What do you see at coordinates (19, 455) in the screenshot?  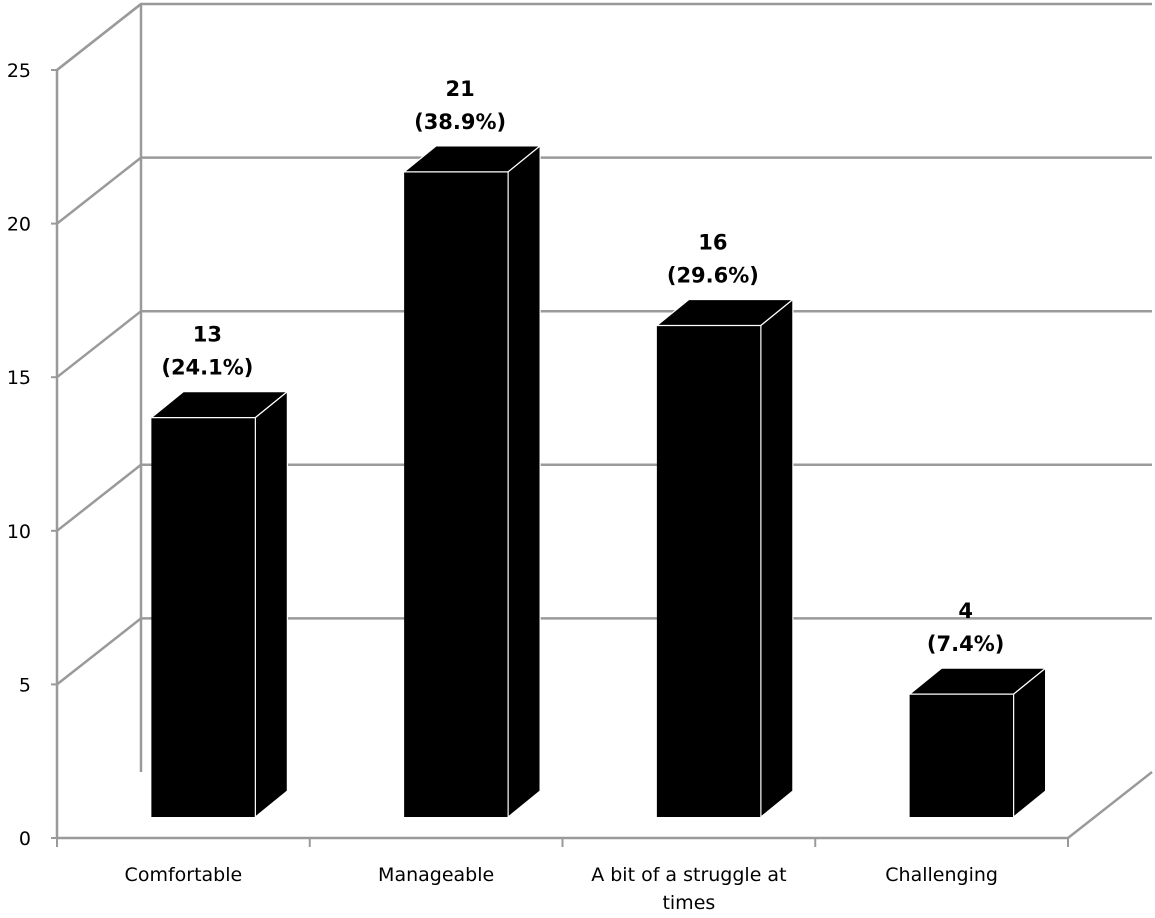 I see `y-axis-ticks: 0 5 10 15 20 25` at bounding box center [19, 455].